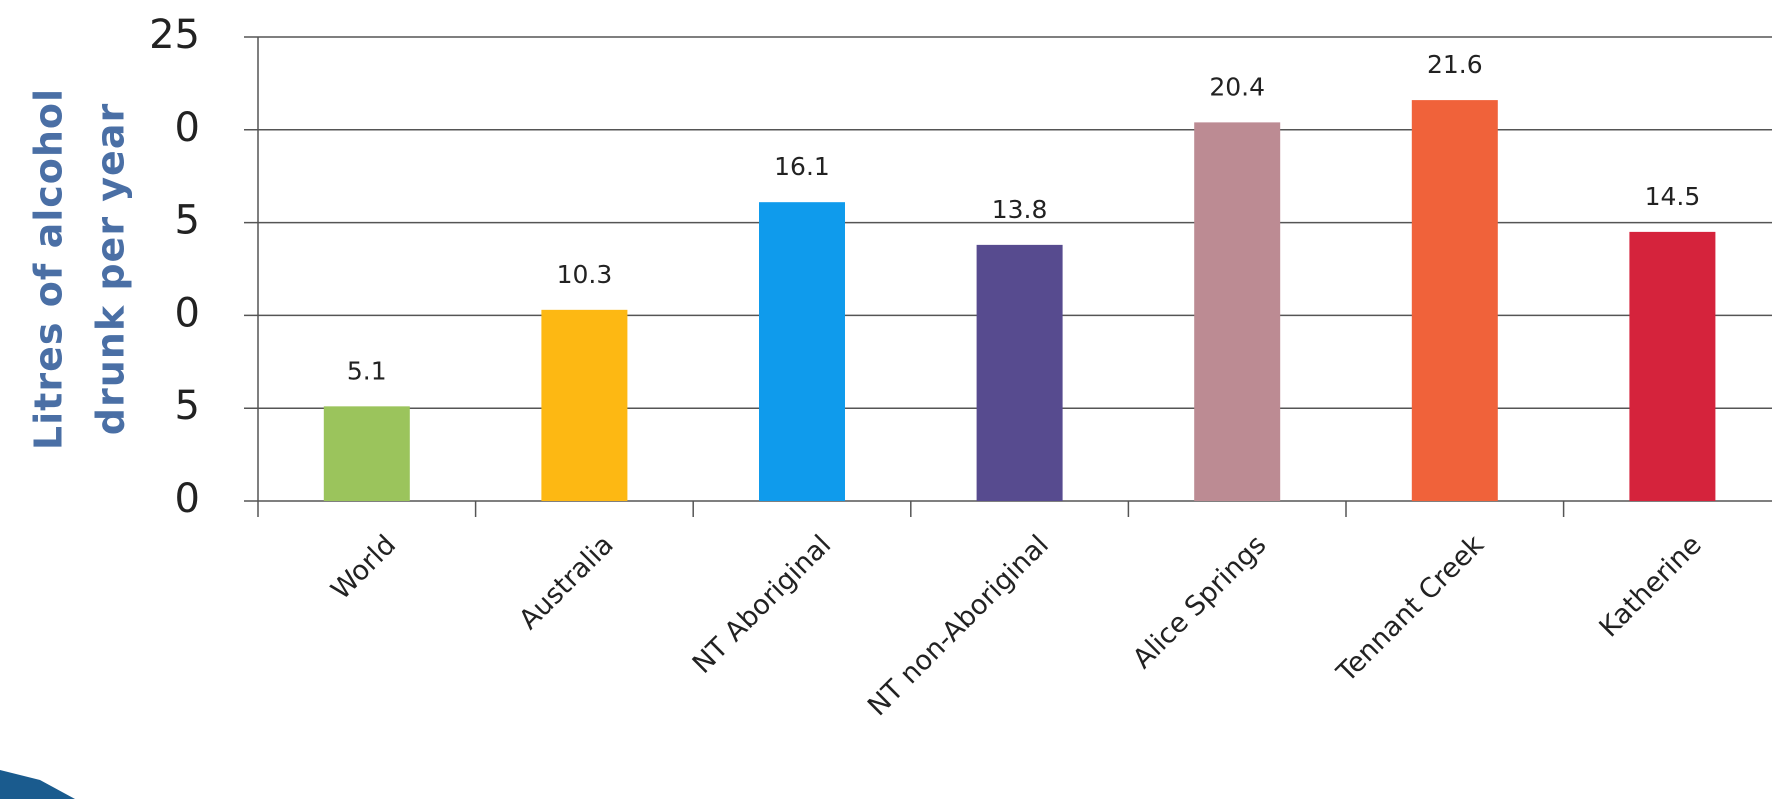 The image size is (1772, 799). What do you see at coordinates (37, 784) in the screenshot?
I see `corner-decoration` at bounding box center [37, 784].